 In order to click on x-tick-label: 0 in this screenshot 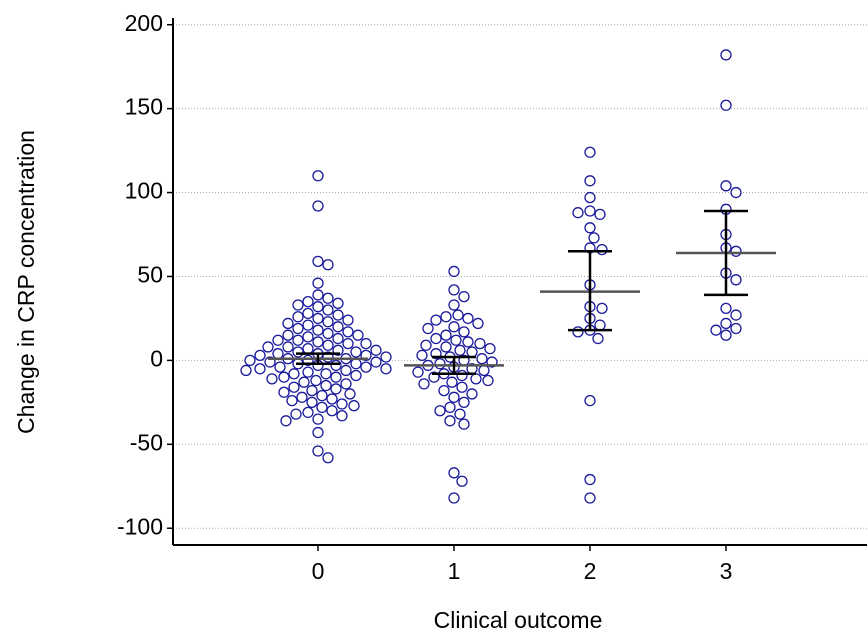, I will do `click(318, 571)`.